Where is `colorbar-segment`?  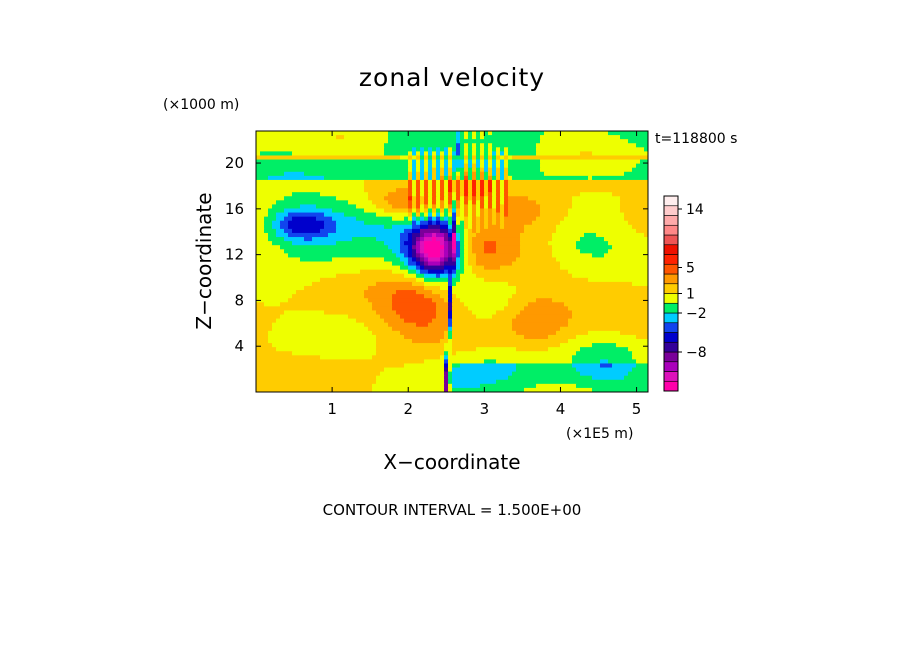 colorbar-segment is located at coordinates (671, 201).